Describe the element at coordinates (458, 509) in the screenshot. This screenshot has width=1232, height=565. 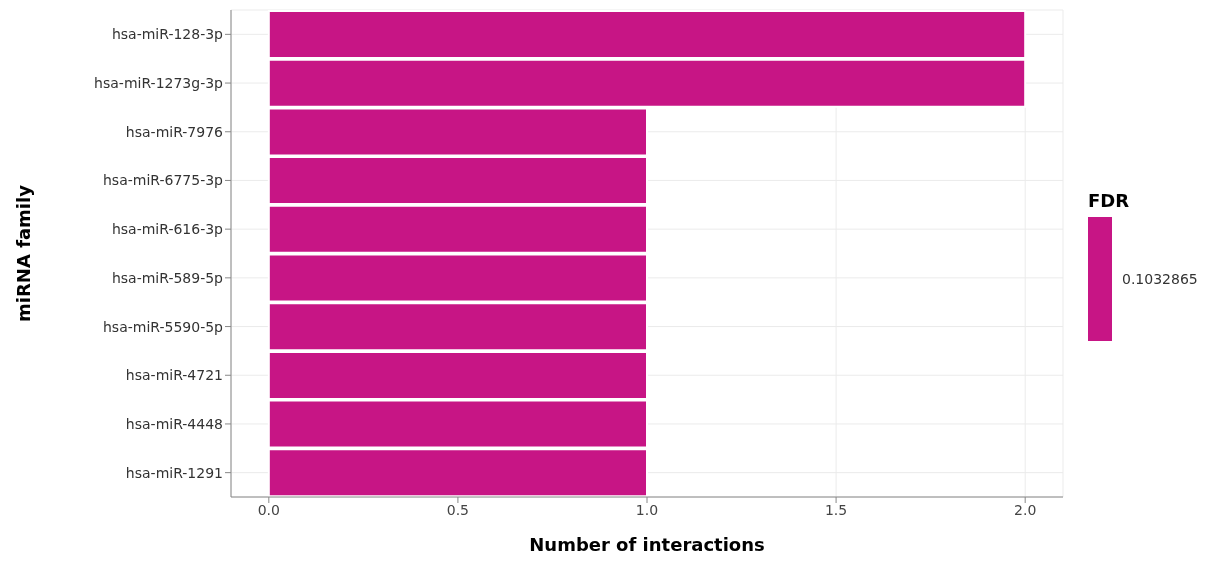
I see `x-tick-label: 0.5` at that location.